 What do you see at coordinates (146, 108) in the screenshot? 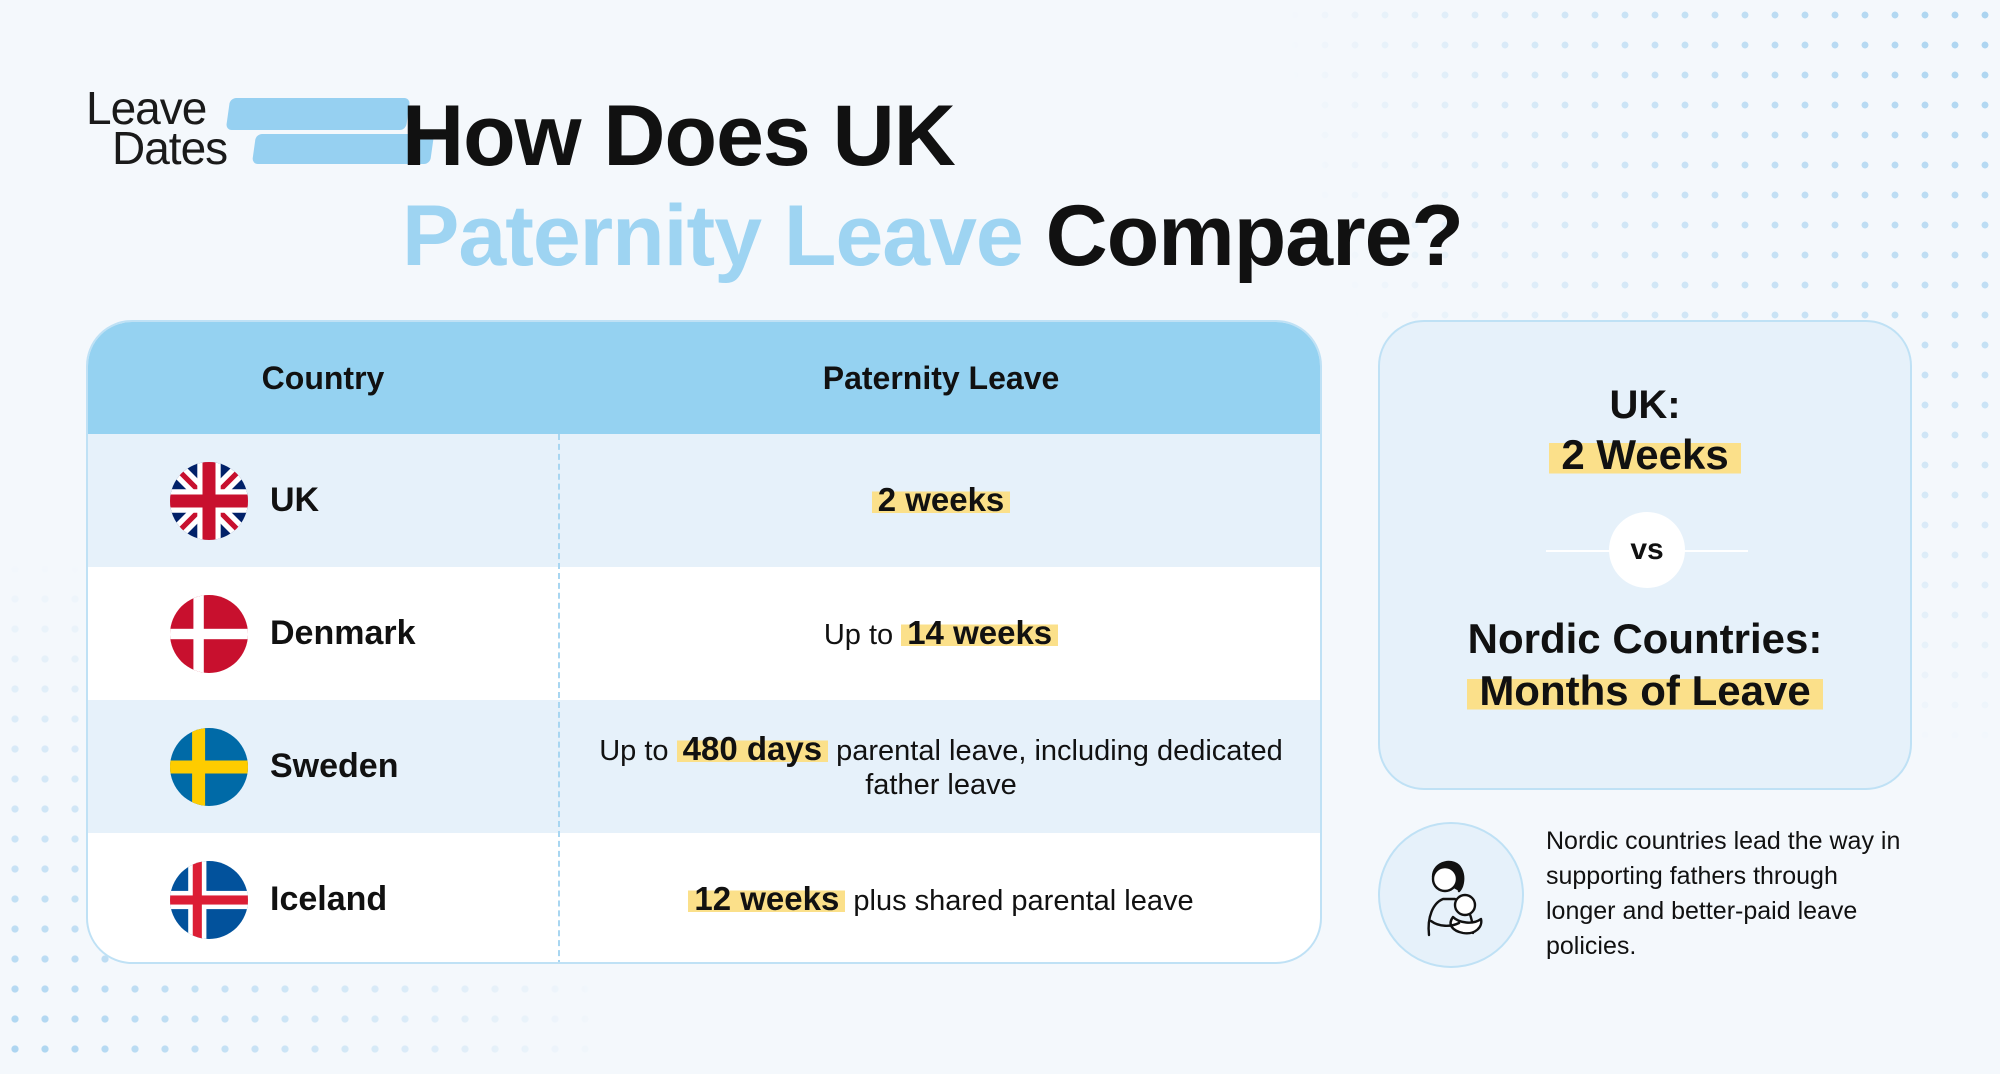
I see `logo-line-1: Leave` at bounding box center [146, 108].